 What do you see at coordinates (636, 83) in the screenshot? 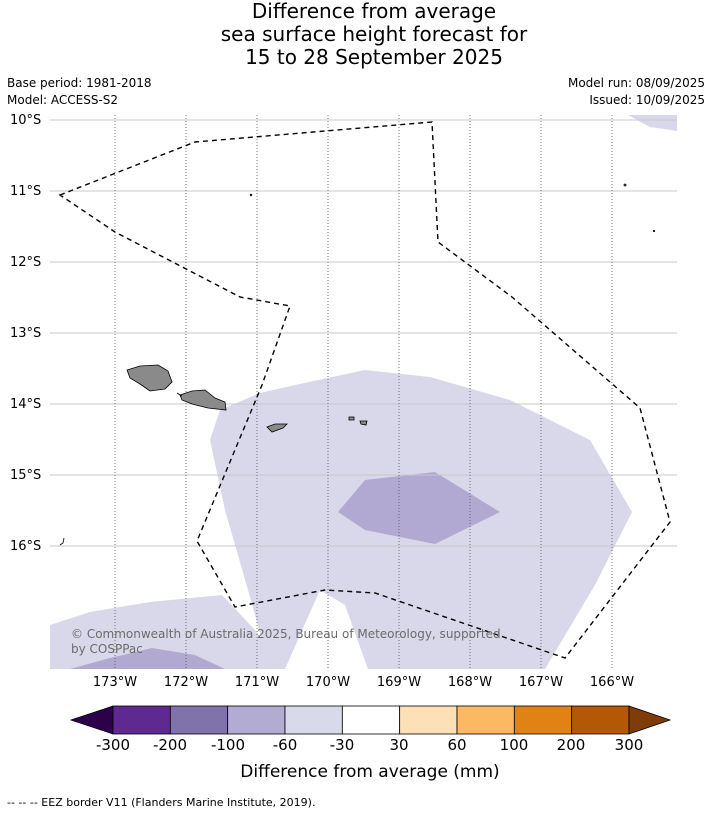
I see `model-run: Model run: 08/09/2025` at bounding box center [636, 83].